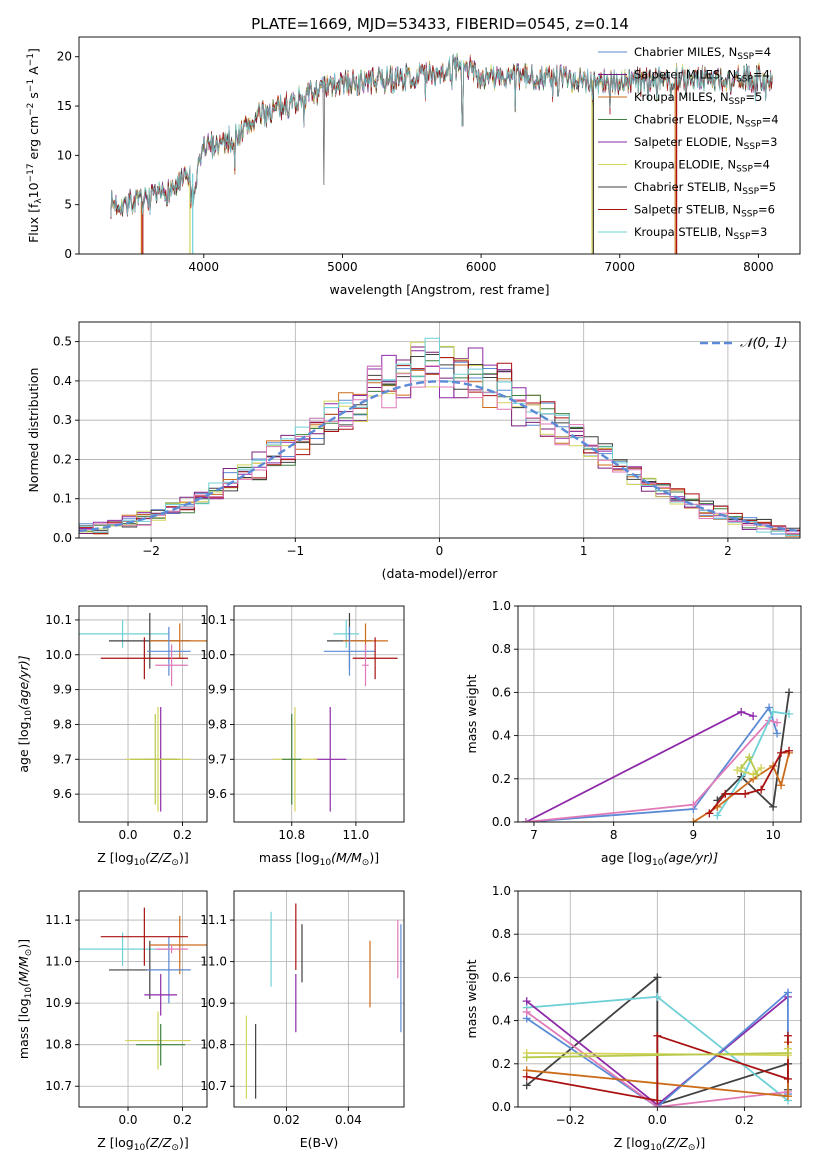  I want to click on tick-label-y: 11.1, so click(213, 920).